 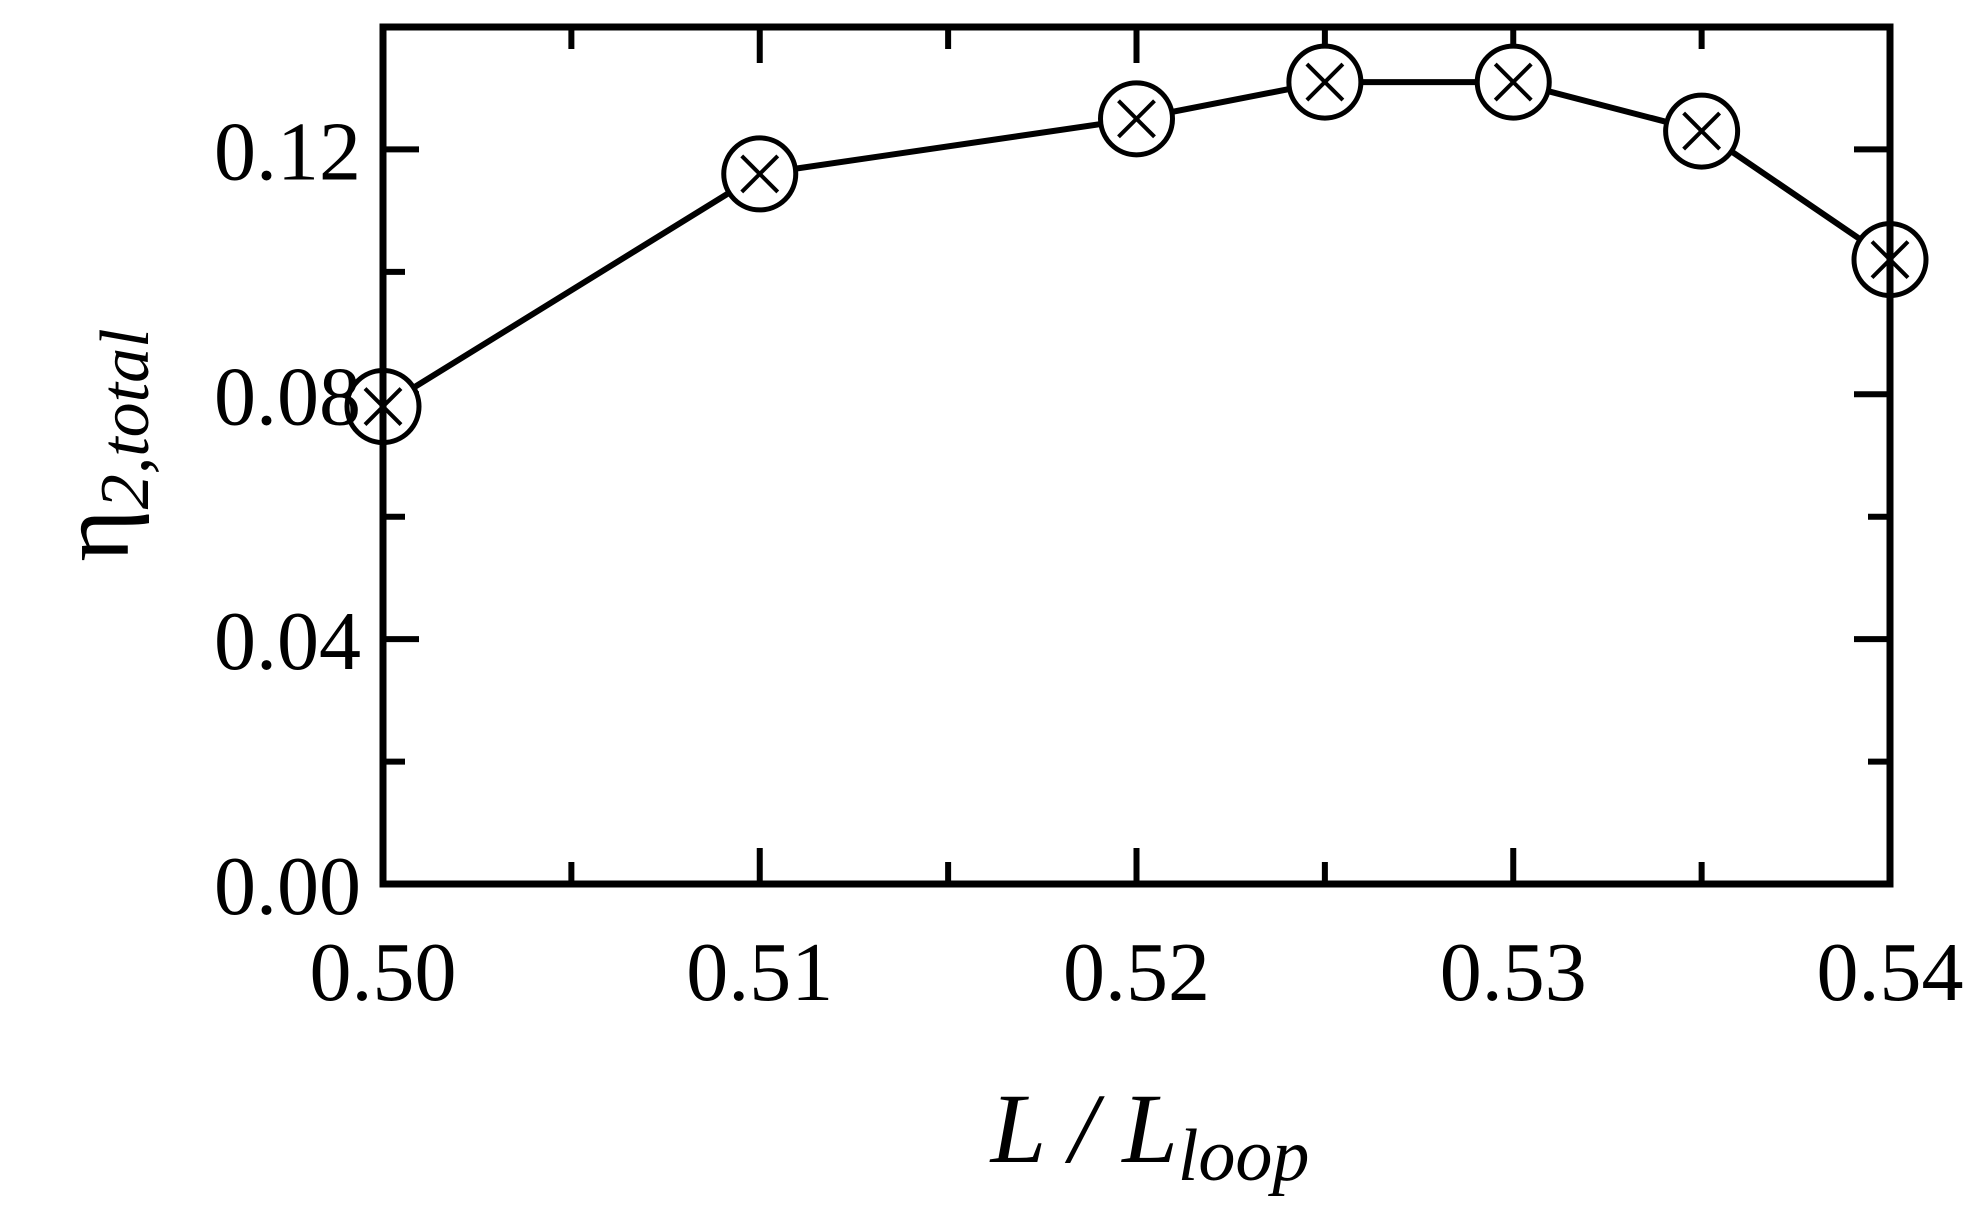 I want to click on x-tick-label: 0.51, so click(x=759, y=972).